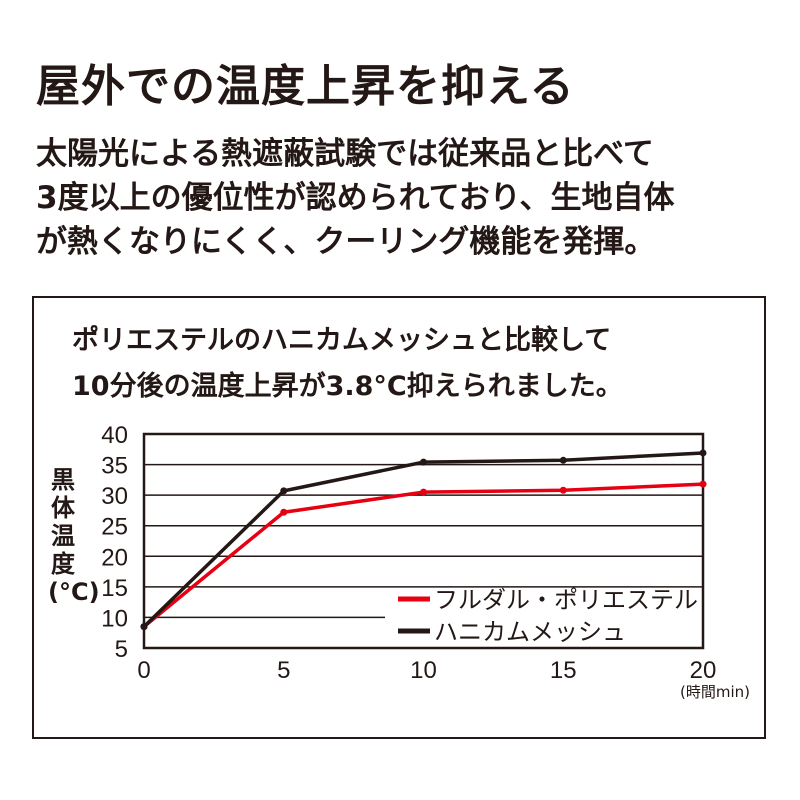 Image resolution: width=800 pixels, height=800 pixels. I want to click on description-line: 3度以上の優位性が認められており、生地自体, so click(355, 198).